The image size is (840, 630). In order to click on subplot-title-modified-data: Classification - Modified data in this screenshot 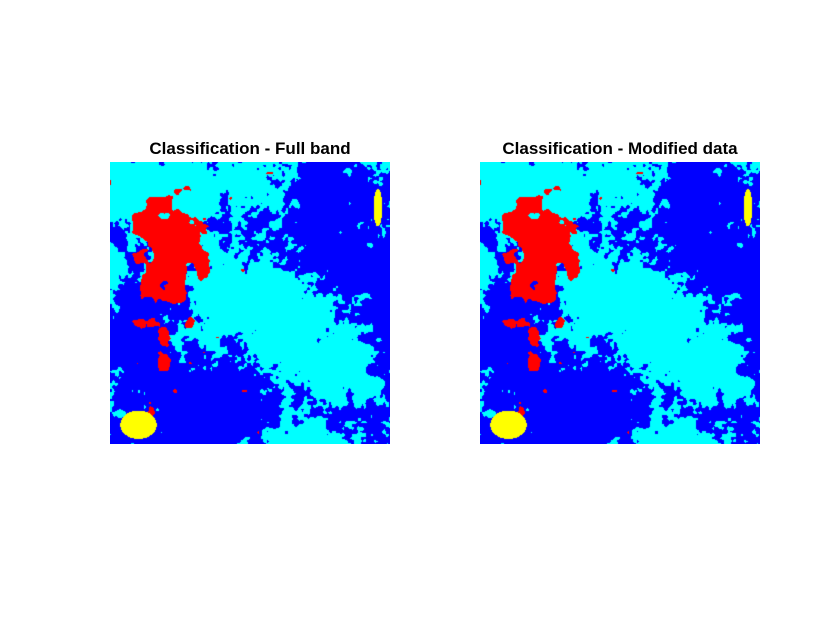, I will do `click(620, 148)`.